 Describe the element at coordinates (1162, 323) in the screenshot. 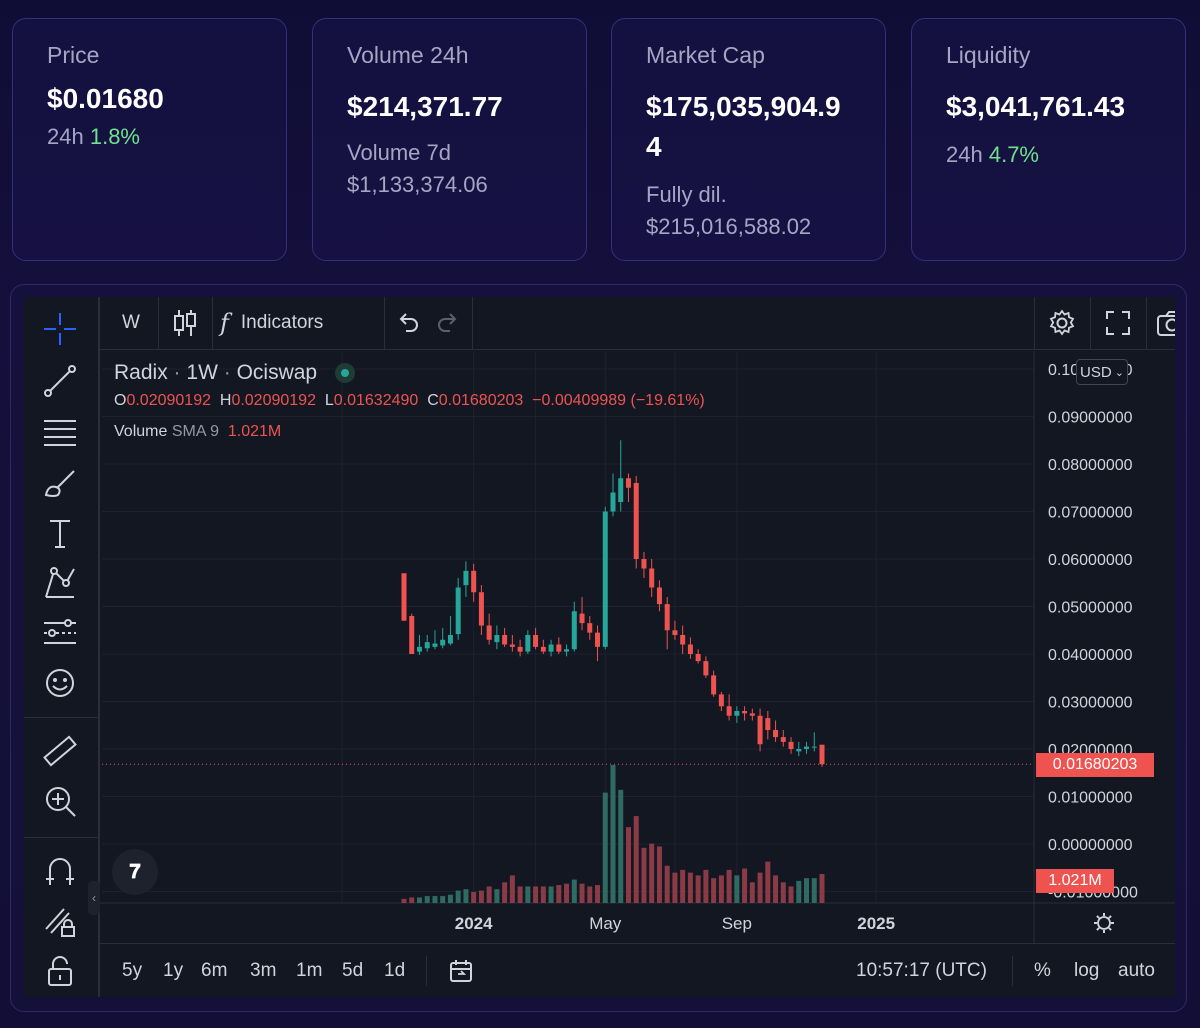

I see `screenshot-camera-icon` at that location.